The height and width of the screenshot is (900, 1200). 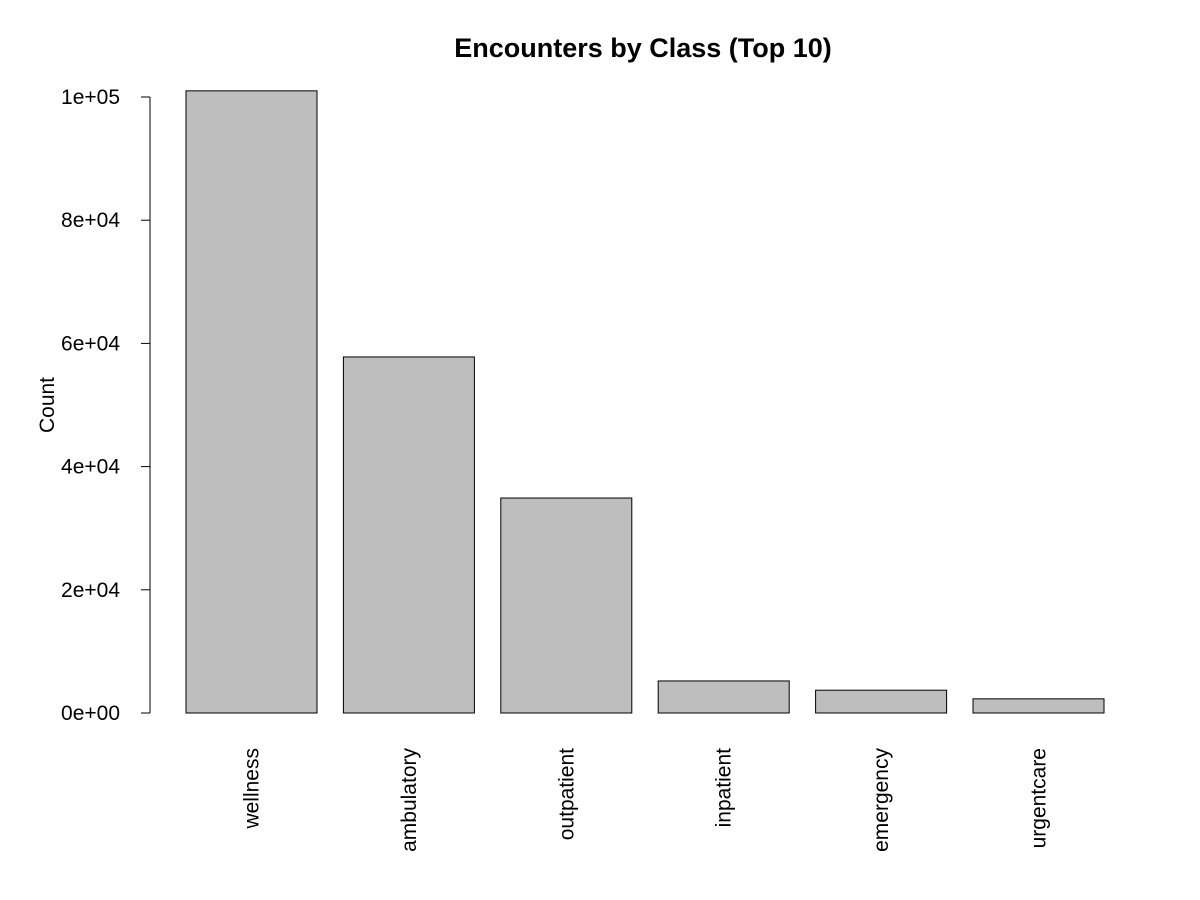 What do you see at coordinates (1038, 706) in the screenshot?
I see `bar-urgentcare` at bounding box center [1038, 706].